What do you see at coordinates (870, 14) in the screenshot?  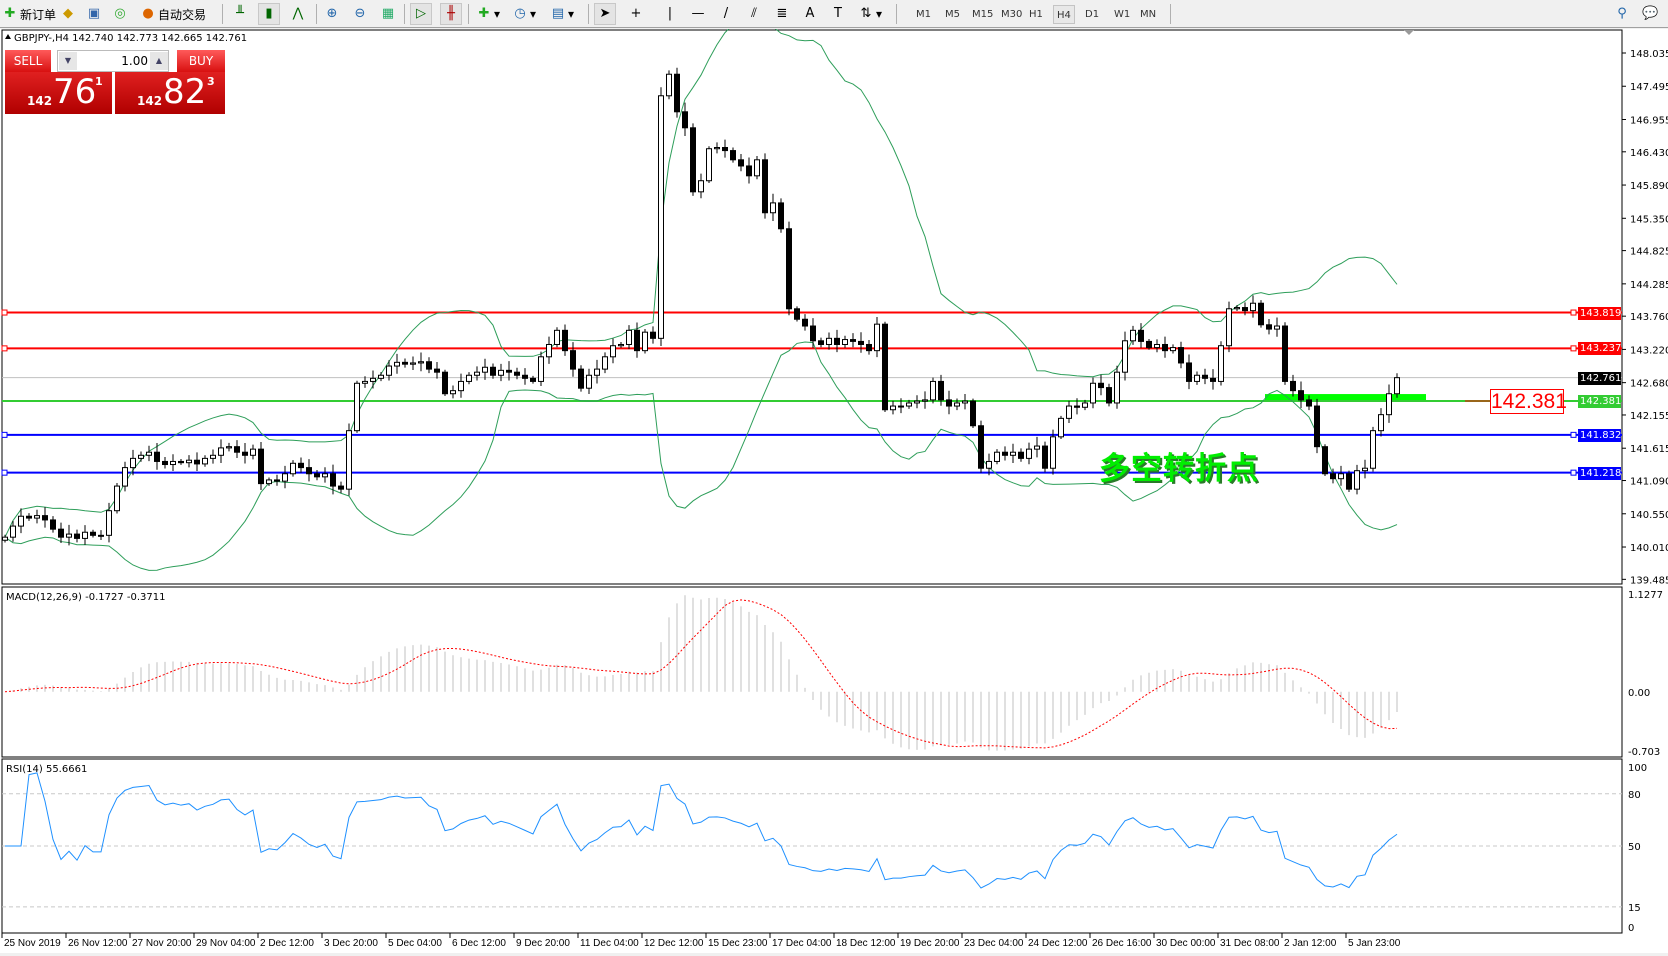 I see `arrows-button: ⇅ ▾` at bounding box center [870, 14].